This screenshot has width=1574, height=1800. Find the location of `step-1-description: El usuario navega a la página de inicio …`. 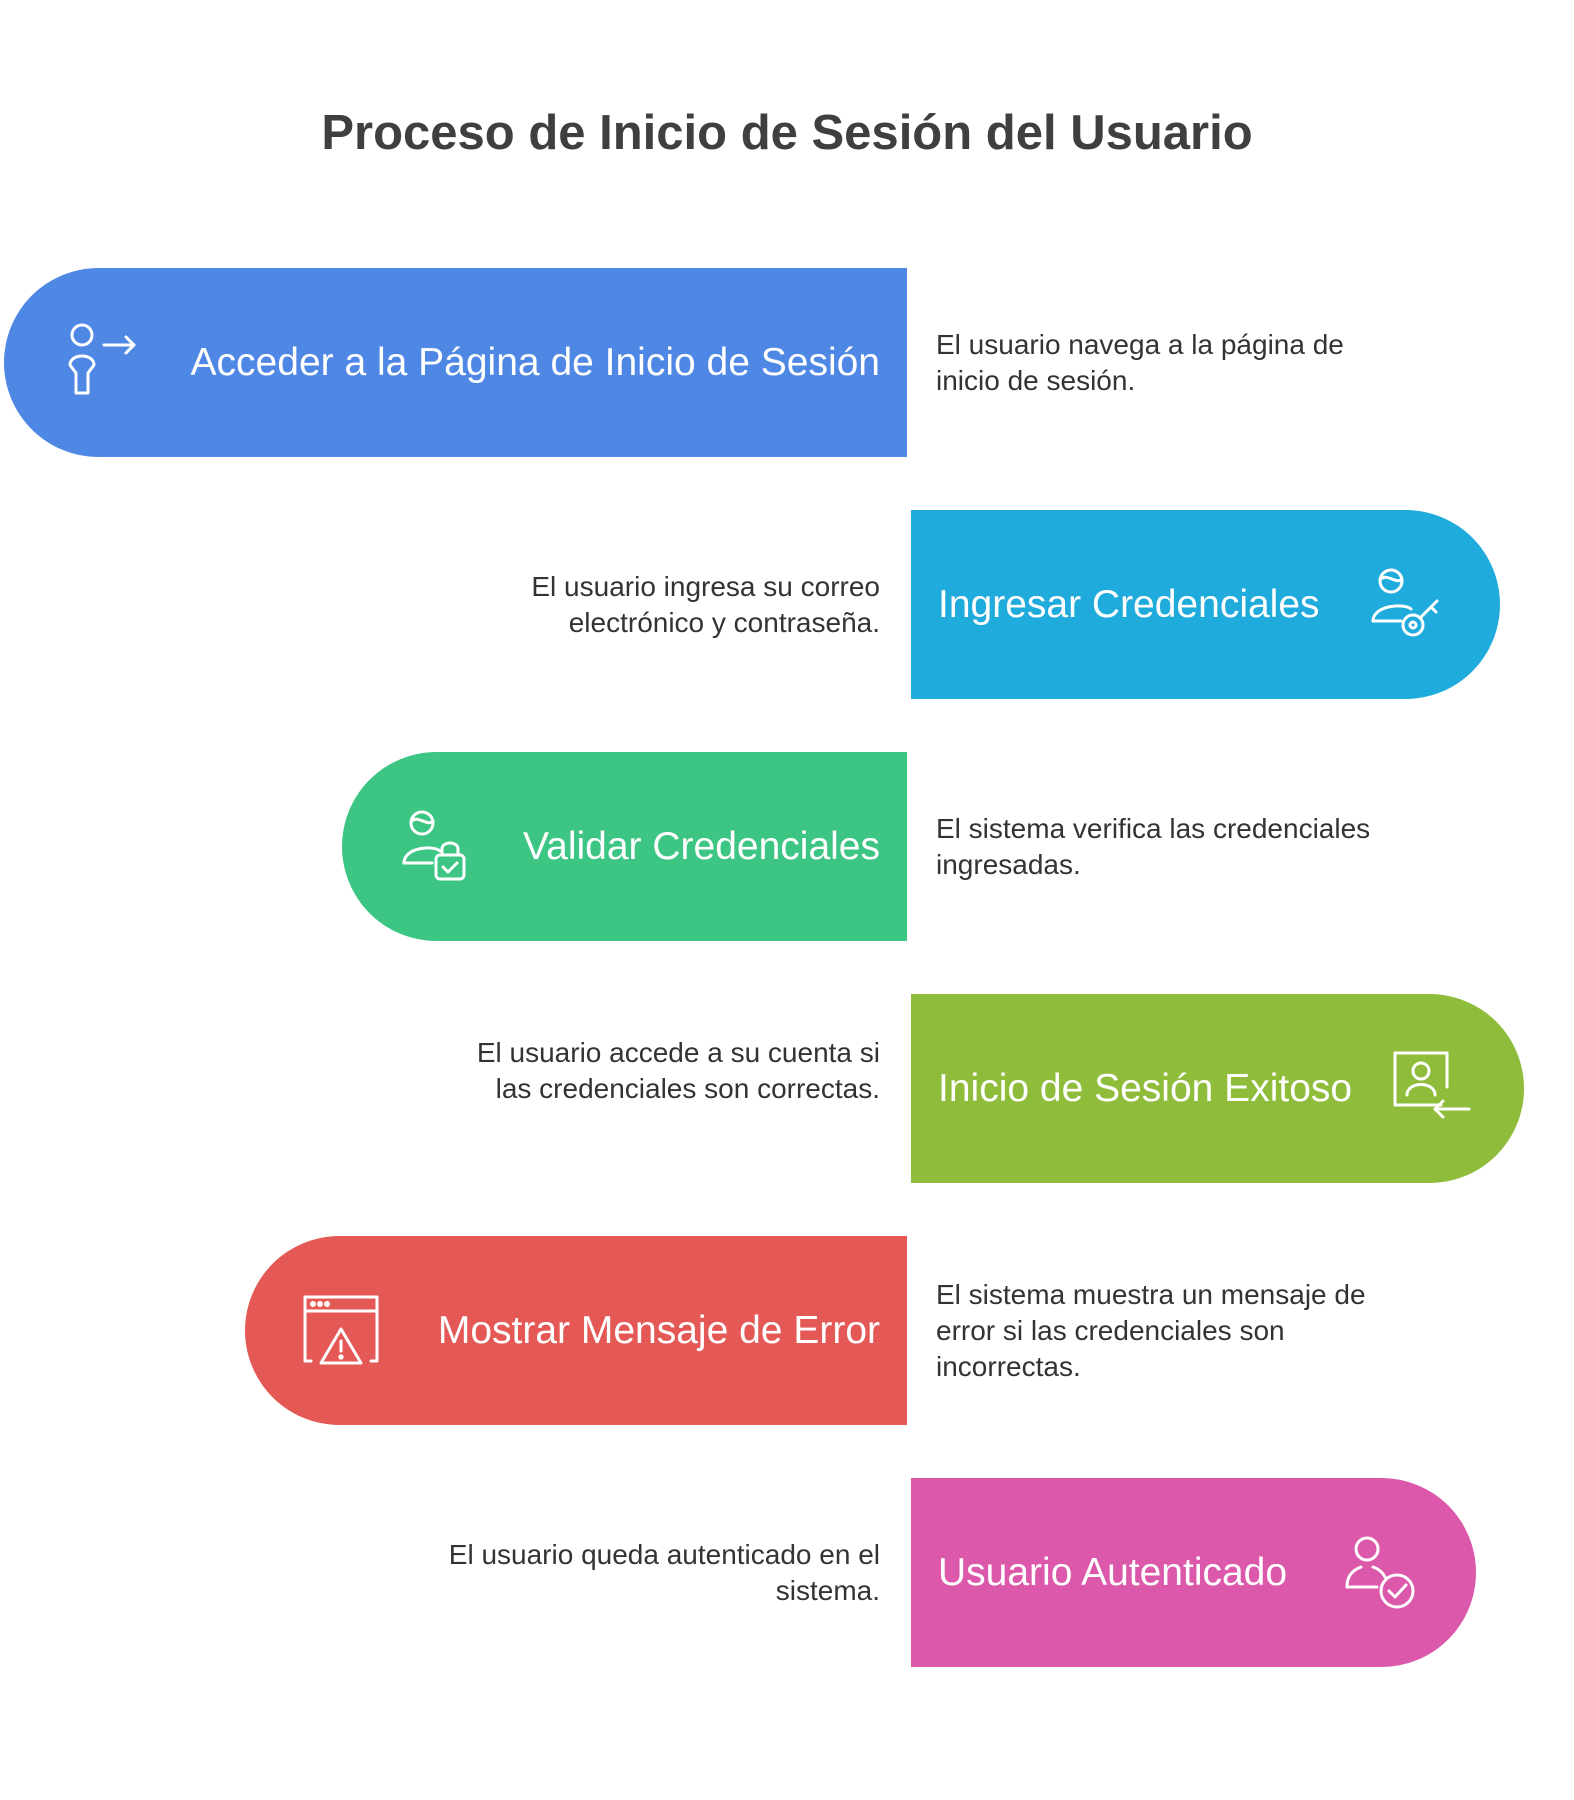

step-1-description: El usuario navega a la página de inicio … is located at coordinates (1140, 362).